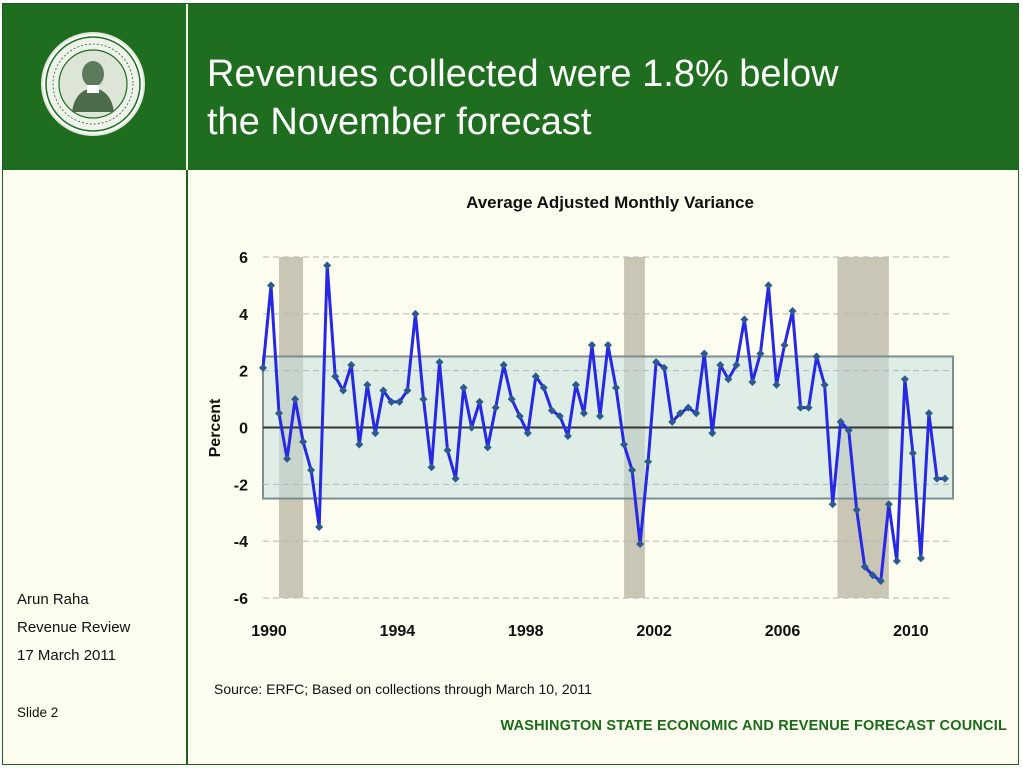  Describe the element at coordinates (398, 631) in the screenshot. I see `x-tick-label: 1994` at that location.